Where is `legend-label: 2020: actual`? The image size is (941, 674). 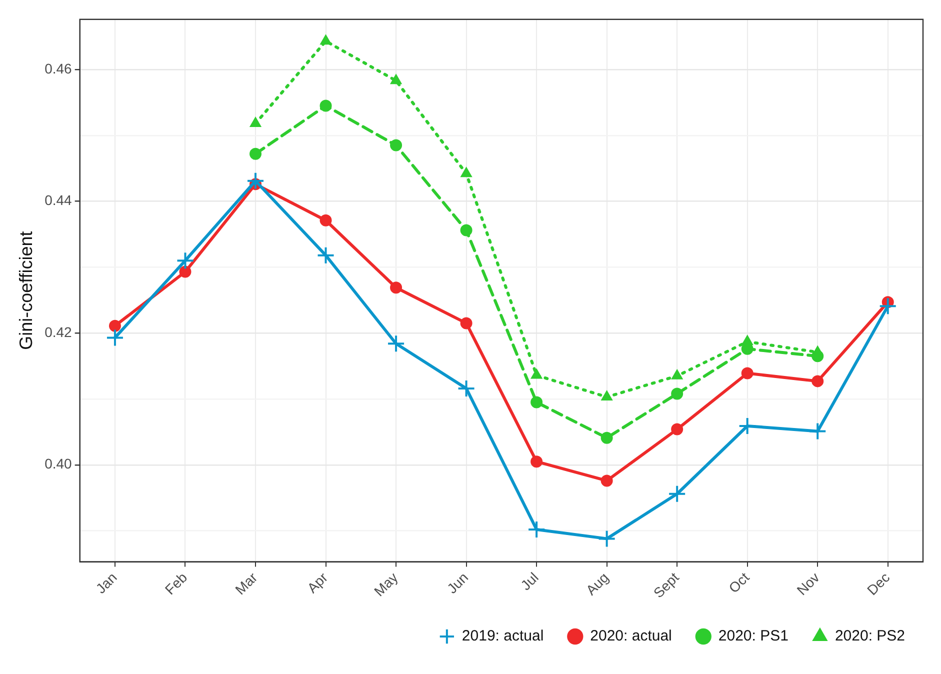 legend-label: 2020: actual is located at coordinates (631, 636).